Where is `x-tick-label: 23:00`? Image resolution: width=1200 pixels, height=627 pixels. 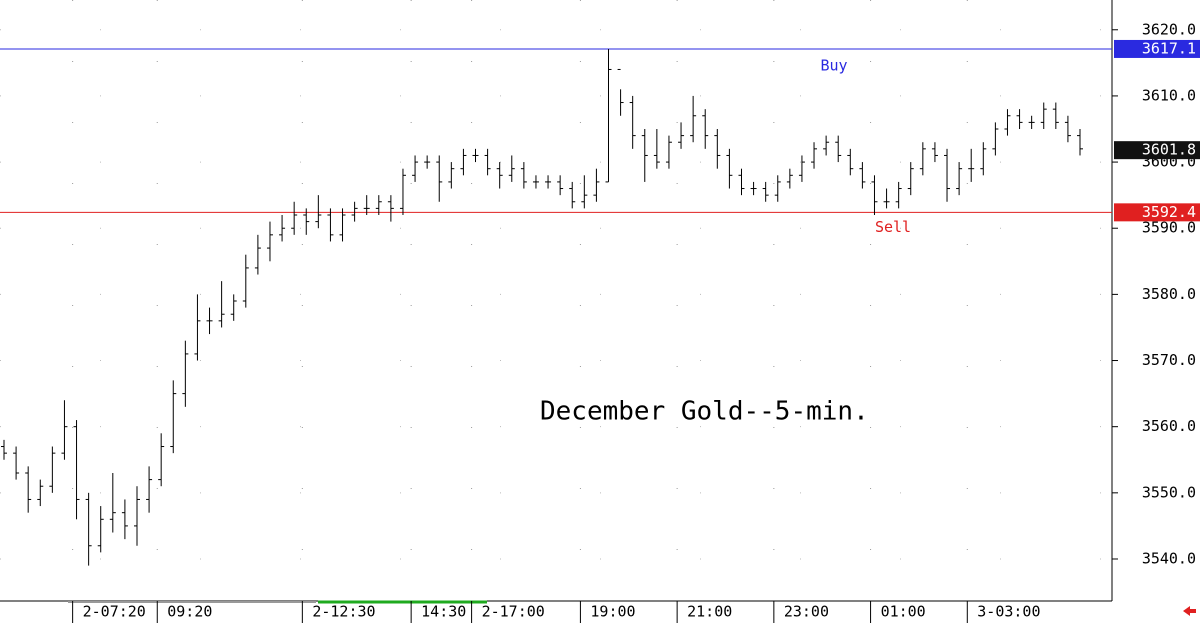
x-tick-label: 23:00 is located at coordinates (806, 612).